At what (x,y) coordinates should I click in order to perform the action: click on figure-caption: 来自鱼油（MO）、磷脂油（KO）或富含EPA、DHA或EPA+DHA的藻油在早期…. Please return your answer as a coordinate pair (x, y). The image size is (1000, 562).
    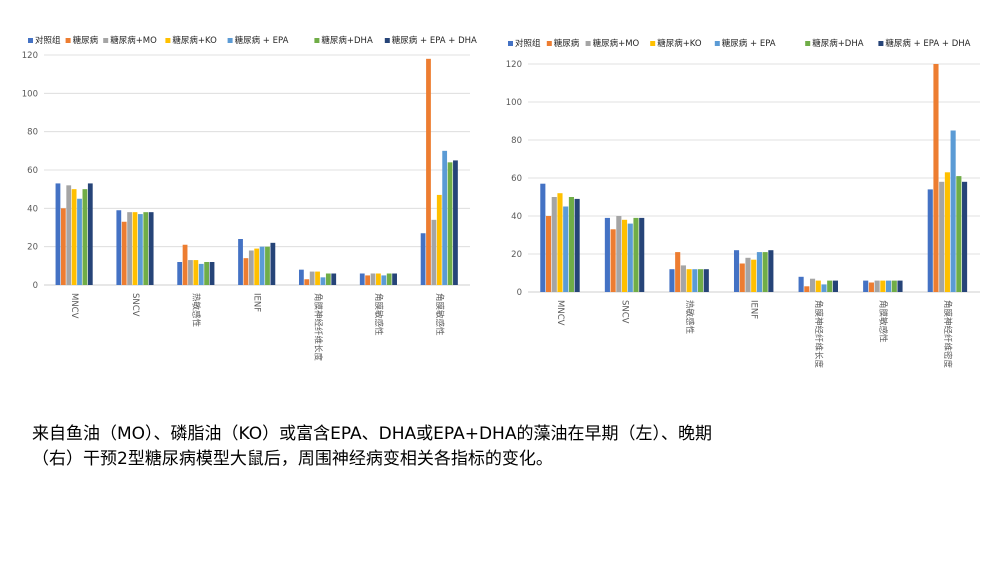
    Looking at the image, I should click on (432, 447).